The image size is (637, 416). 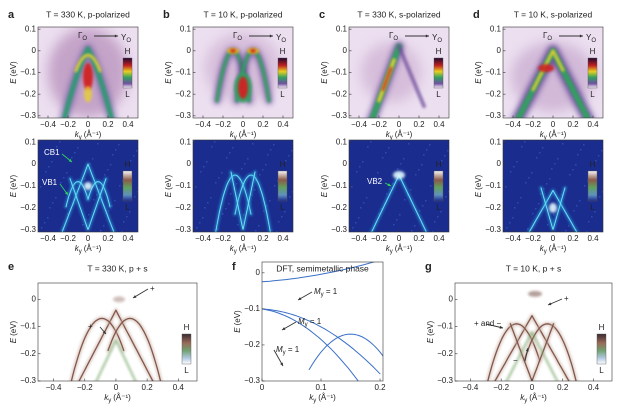 I want to click on panel-title: DFT, semimetallic phase, so click(x=322, y=268).